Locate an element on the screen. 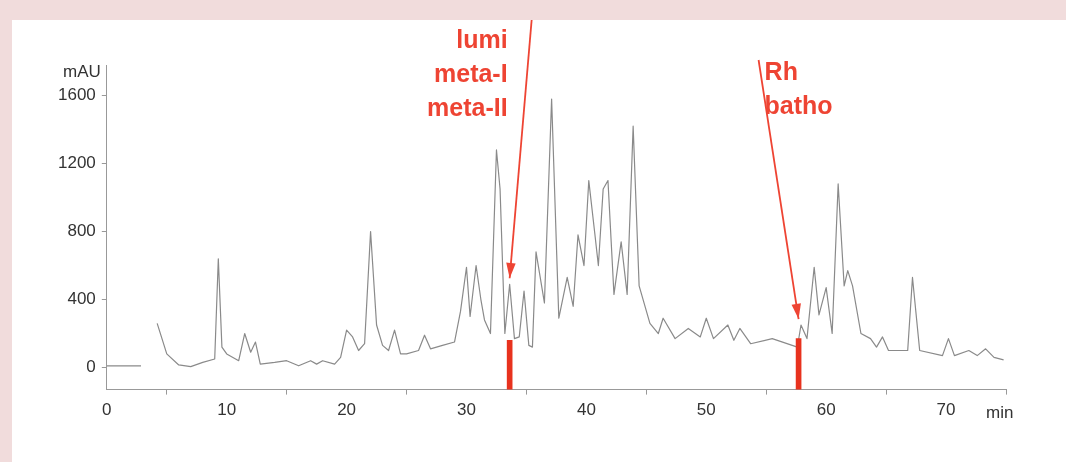 This screenshot has width=1066, height=462. x-tick-label: 70 is located at coordinates (946, 410).